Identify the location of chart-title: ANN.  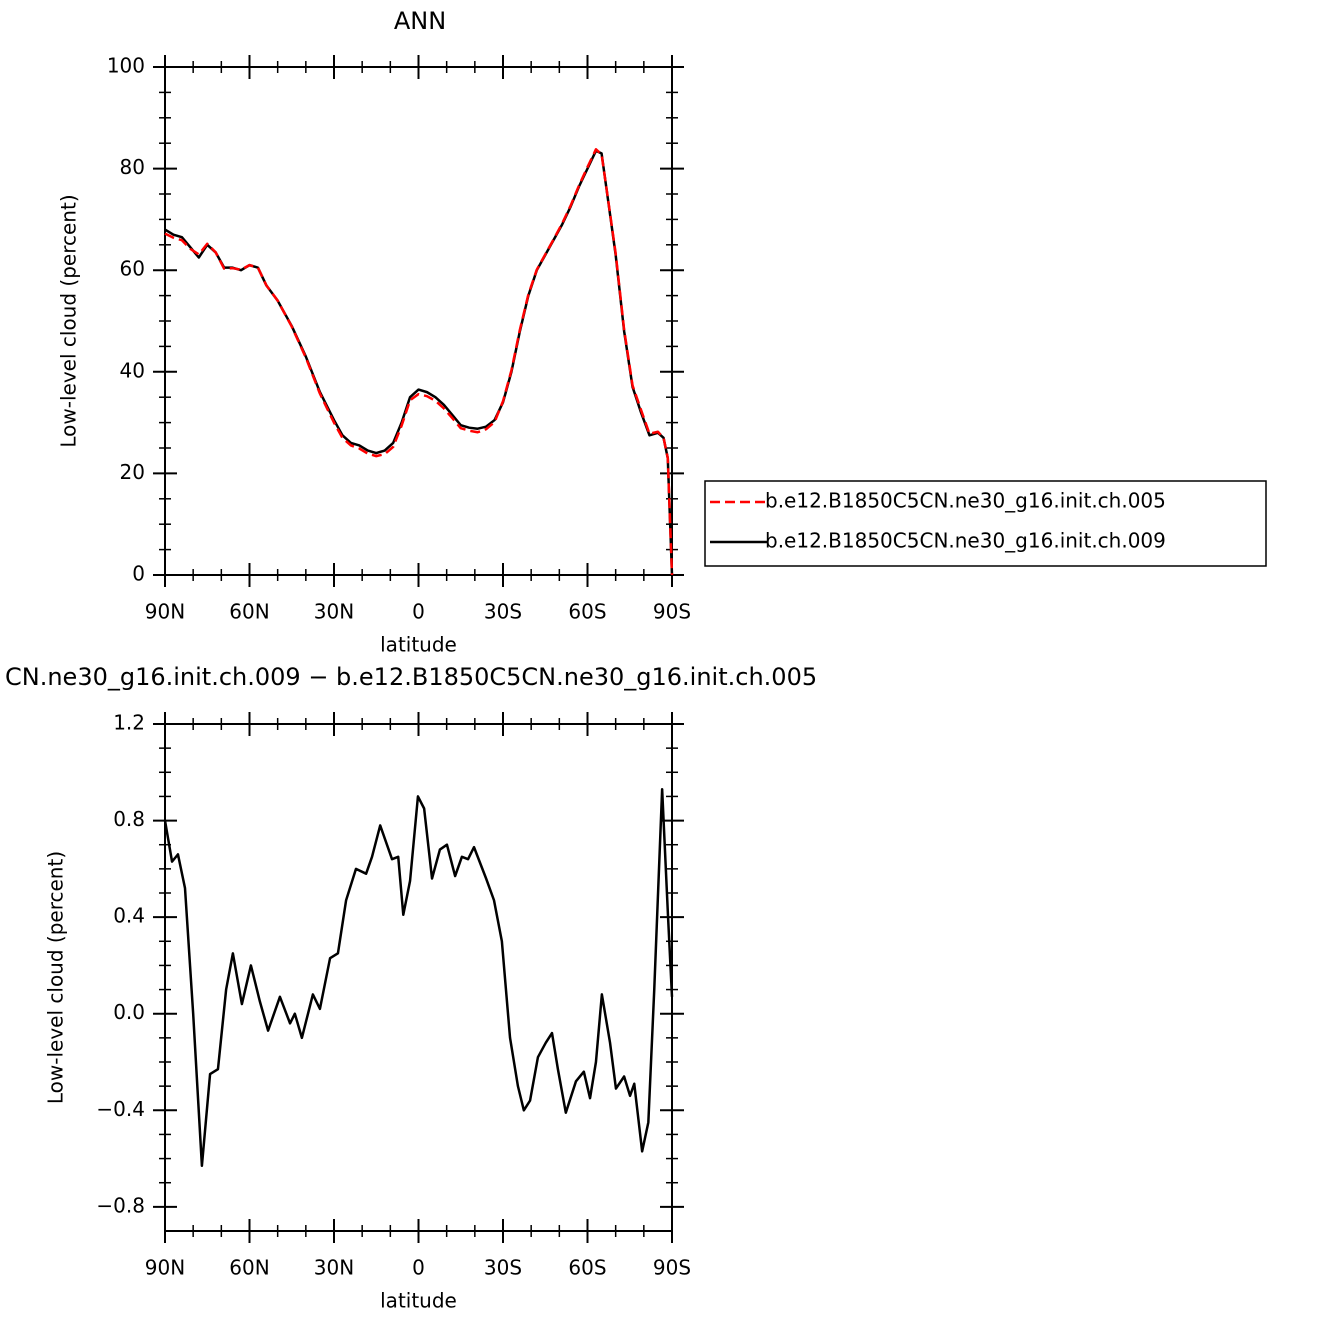
(420, 21).